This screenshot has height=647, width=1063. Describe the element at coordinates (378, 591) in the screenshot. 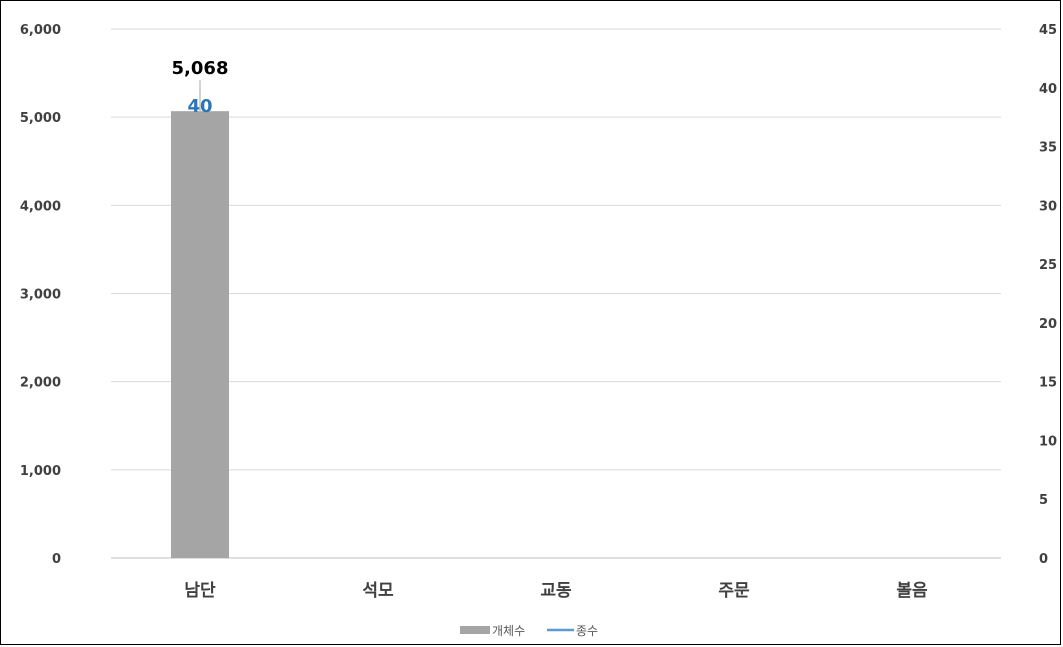

I see `category-label: 석모` at that location.